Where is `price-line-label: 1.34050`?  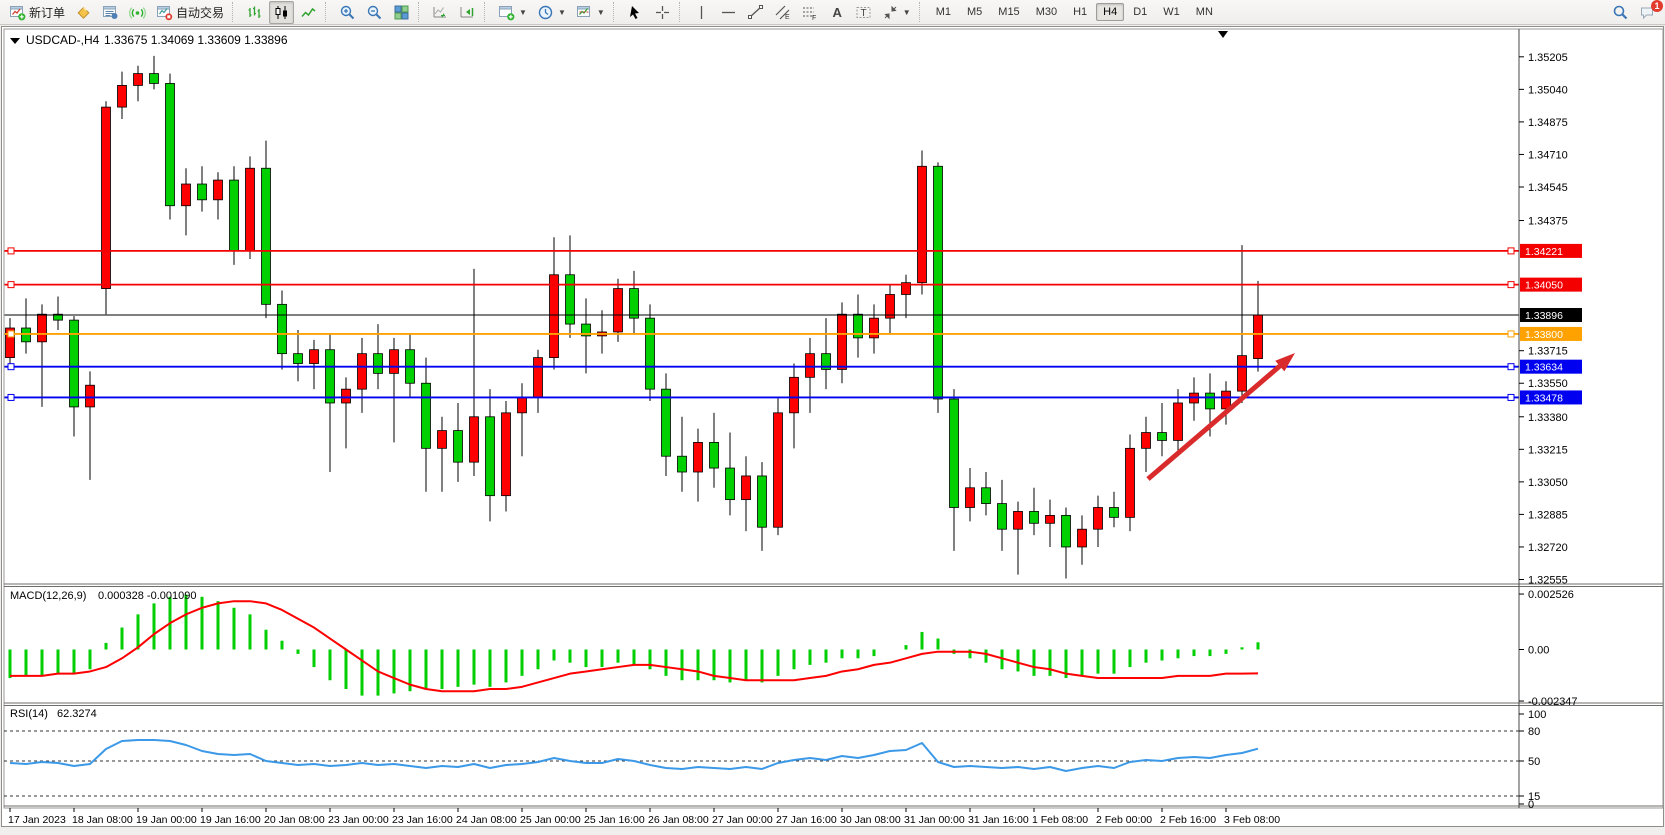 price-line-label: 1.34050 is located at coordinates (1544, 286).